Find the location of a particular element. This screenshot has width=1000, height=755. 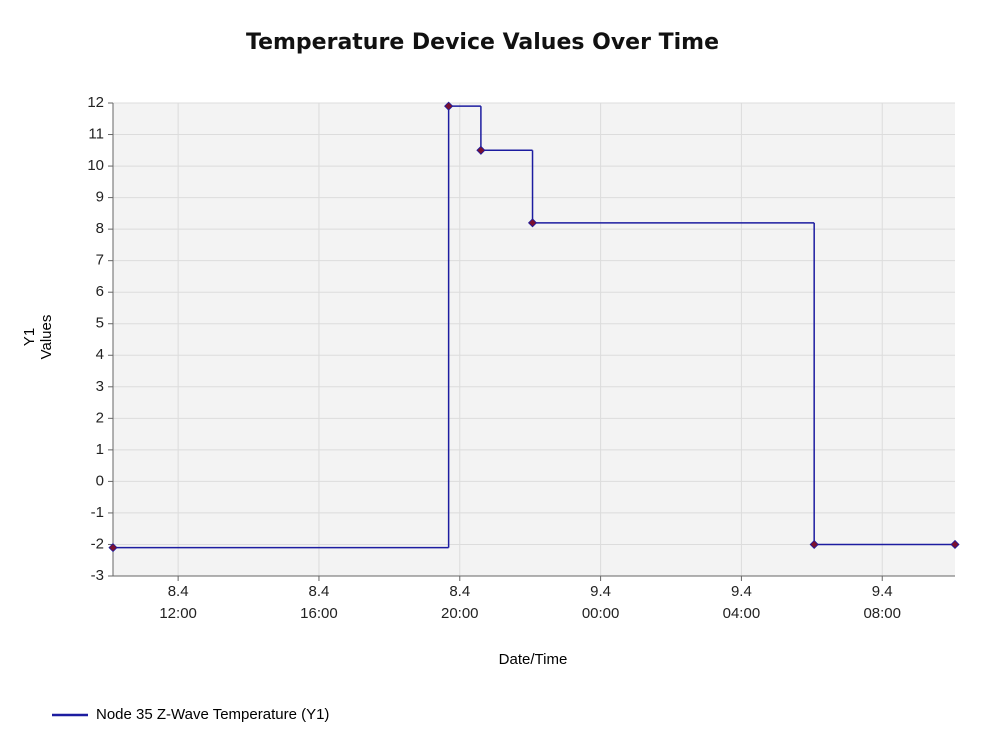

y-tick-label: 5 is located at coordinates (100, 323).